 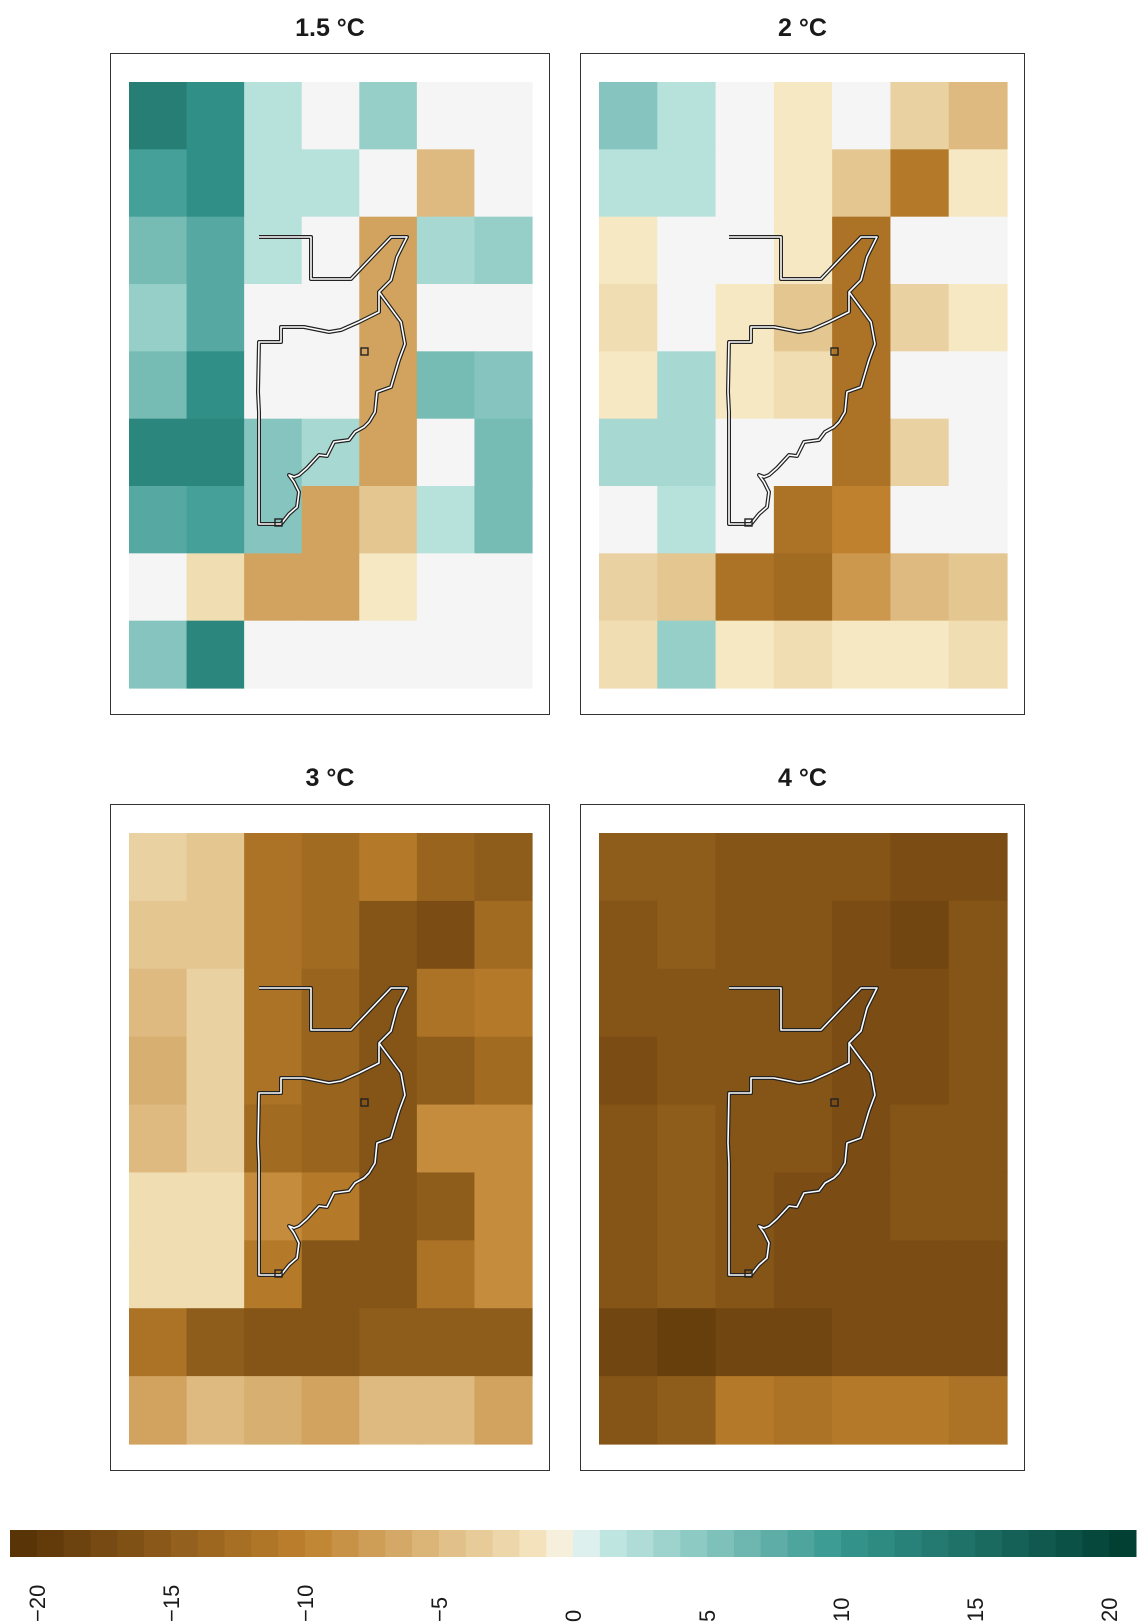 I want to click on heatmap-cells, so click(x=803, y=1139).